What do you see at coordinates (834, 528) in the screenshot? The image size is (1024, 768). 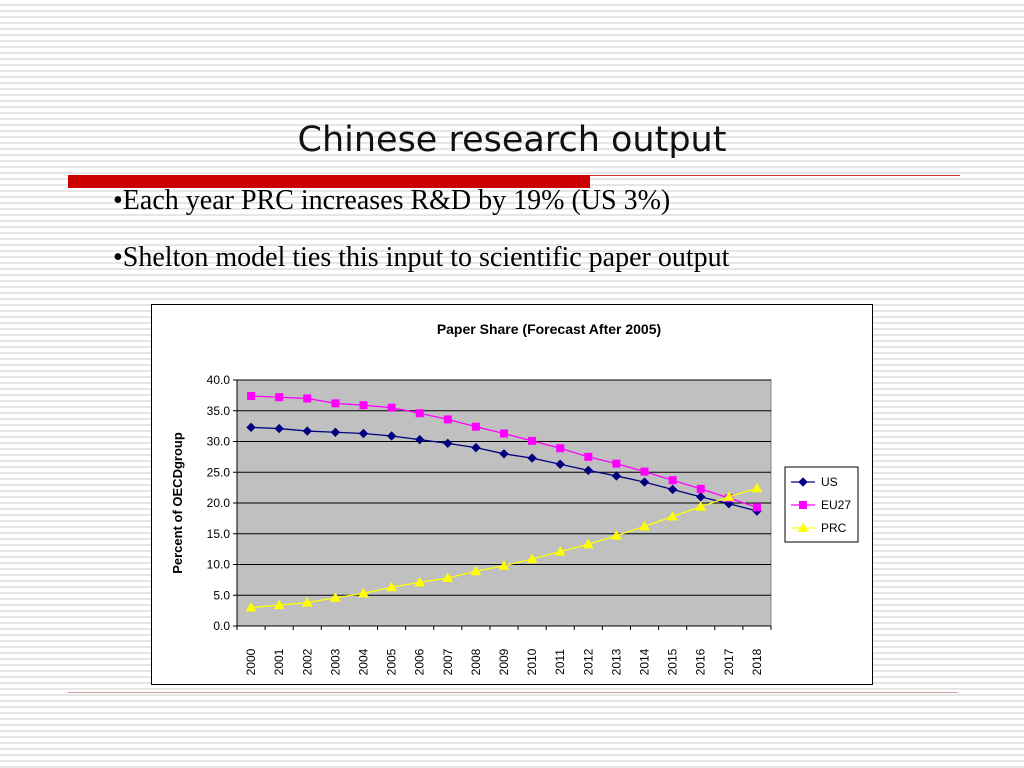 I see `legend-label-prc: PRC` at bounding box center [834, 528].